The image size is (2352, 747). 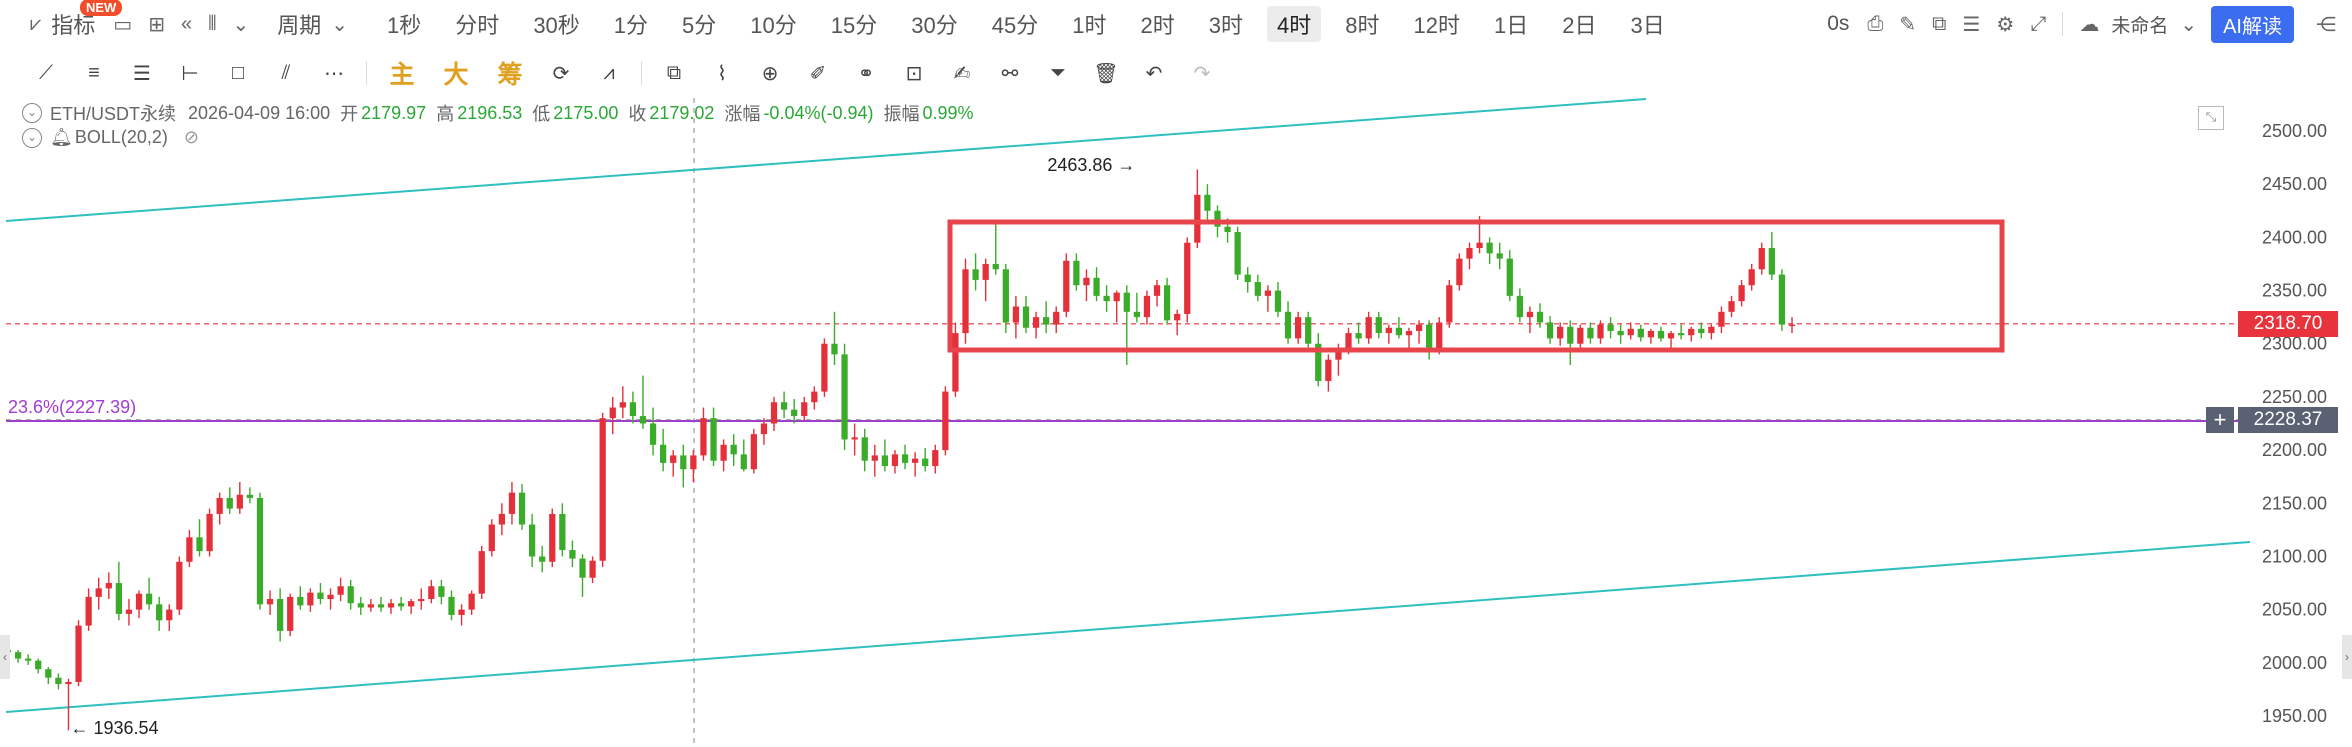 What do you see at coordinates (404, 25) in the screenshot?
I see `timeframe-tab: 1秒` at bounding box center [404, 25].